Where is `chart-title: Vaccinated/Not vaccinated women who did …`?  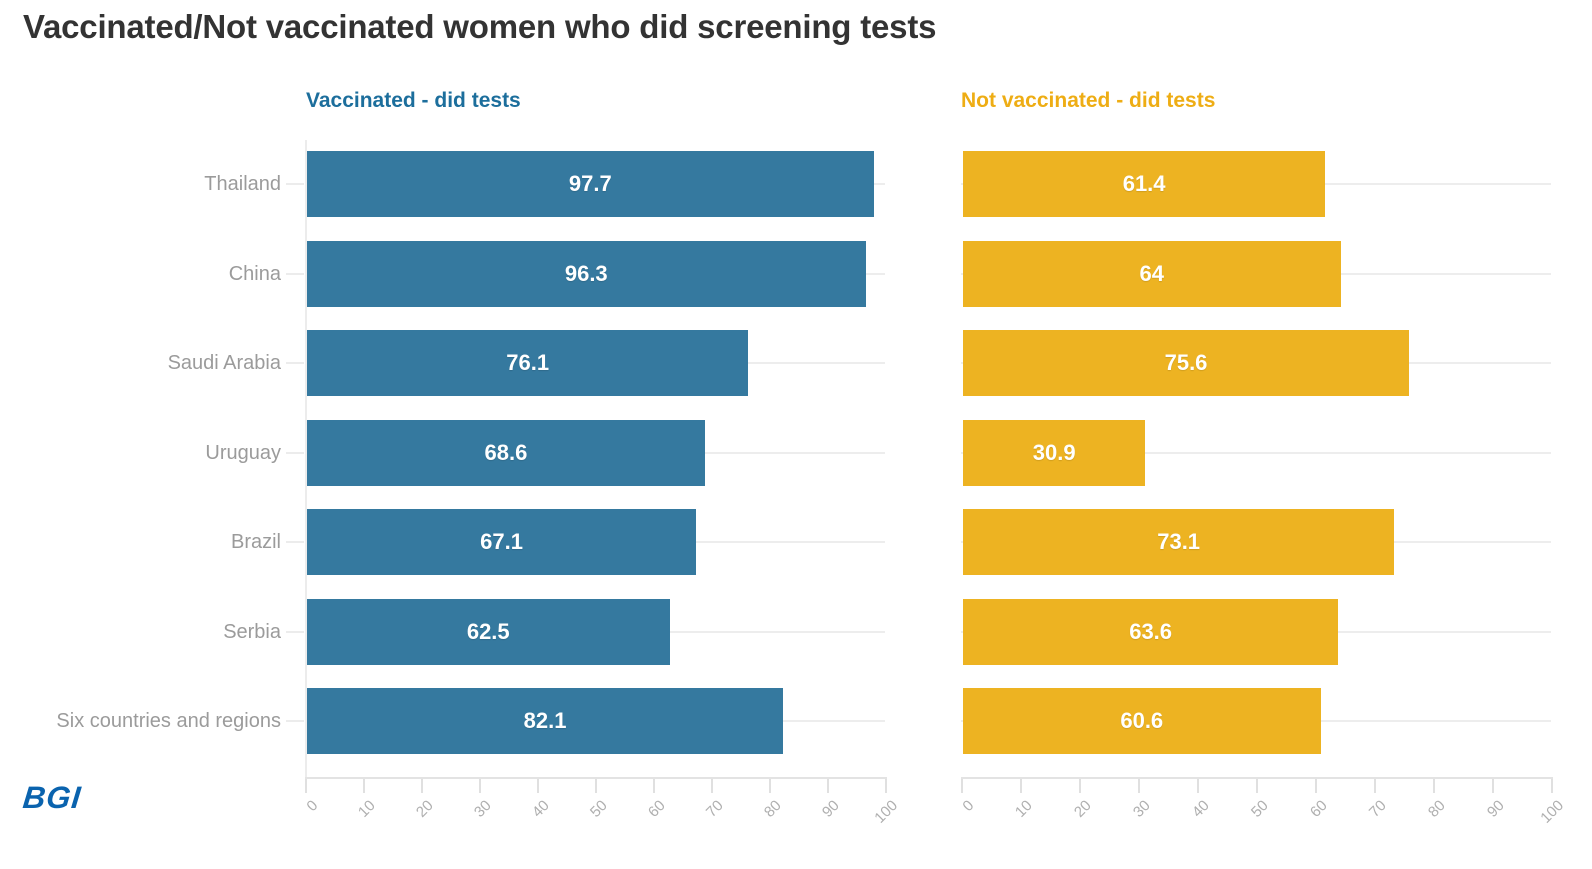 chart-title: Vaccinated/Not vaccinated women who did … is located at coordinates (480, 26).